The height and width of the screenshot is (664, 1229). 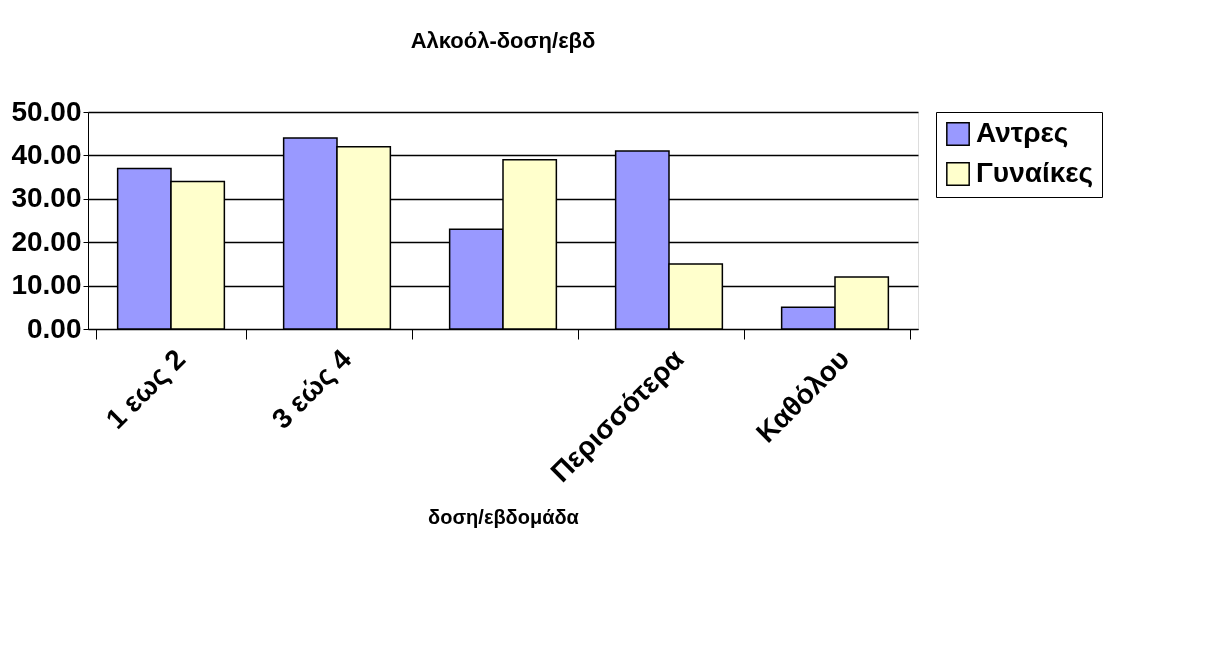 I want to click on y-tick-label: 0.00, so click(x=54, y=328).